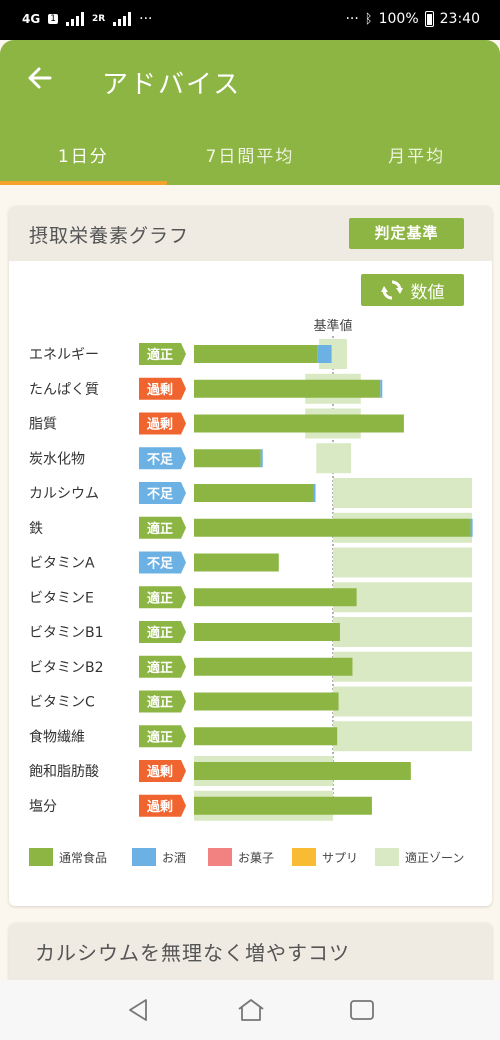  What do you see at coordinates (62, 564) in the screenshot?
I see `nutrient-label: ビタミンA` at bounding box center [62, 564].